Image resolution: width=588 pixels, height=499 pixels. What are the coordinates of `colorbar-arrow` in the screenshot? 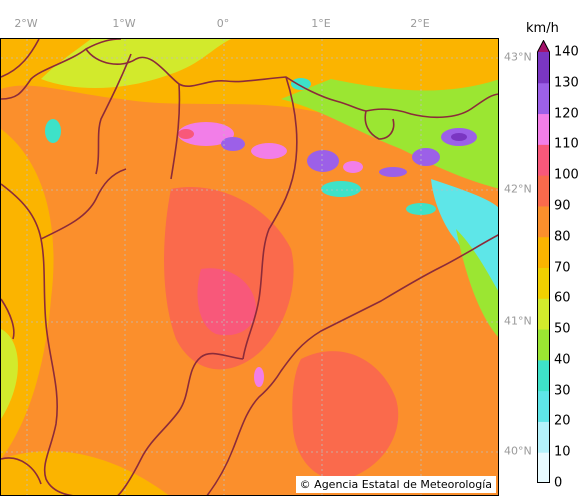 It's located at (543, 46).